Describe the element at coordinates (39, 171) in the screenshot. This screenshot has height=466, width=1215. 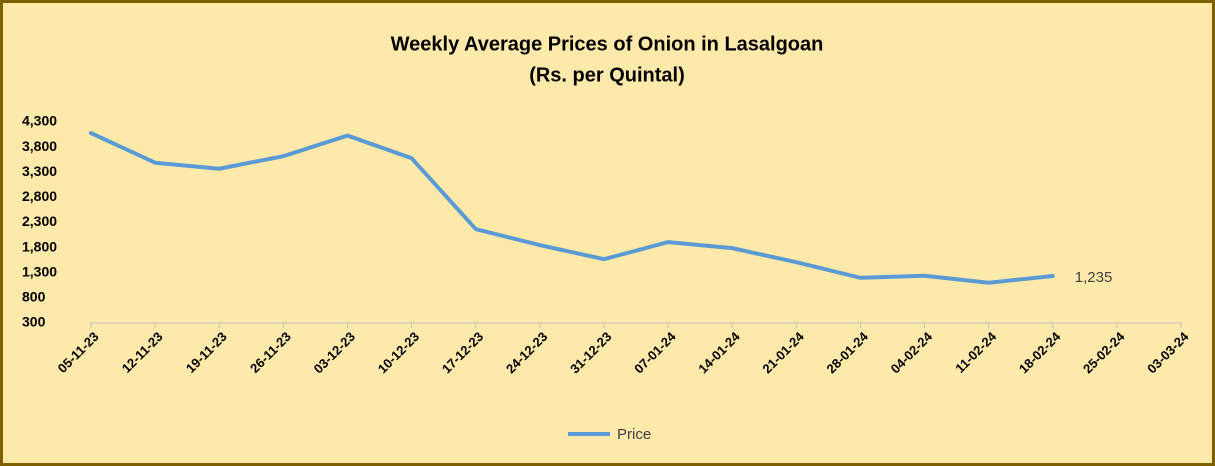
I see `y-tick-label: 3,300` at that location.